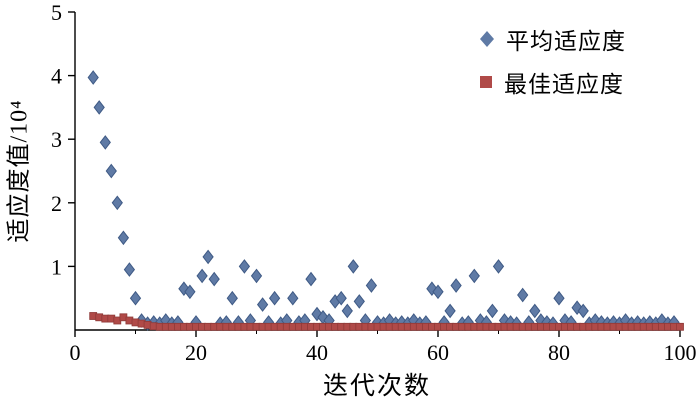 The image size is (700, 405). Describe the element at coordinates (487, 39) in the screenshot. I see `diamond-marker-icon` at that location.